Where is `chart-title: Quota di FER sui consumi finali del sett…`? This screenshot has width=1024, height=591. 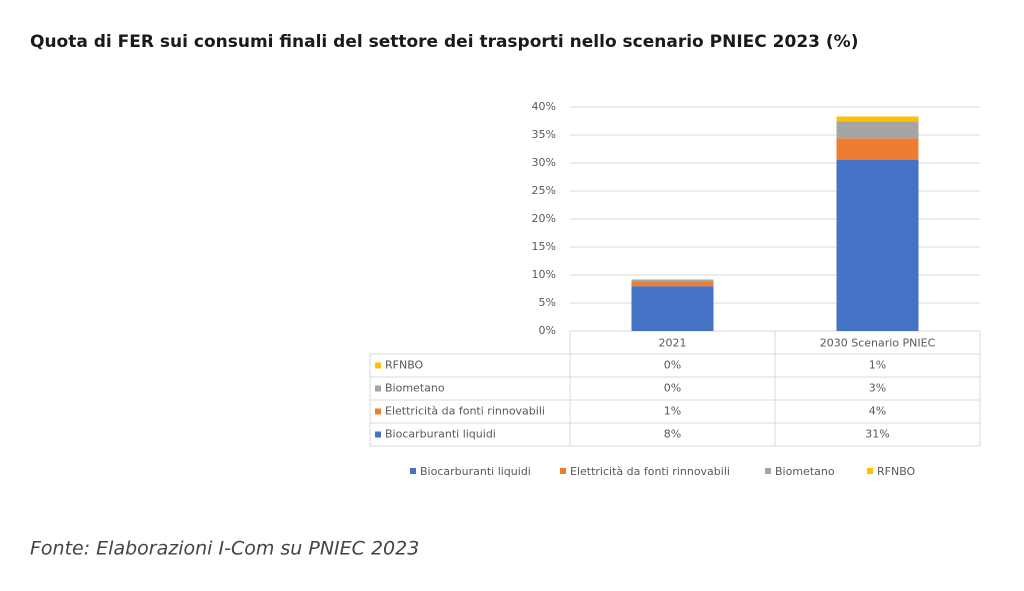
chart-title: Quota di FER sui consumi finali del sett… is located at coordinates (444, 42).